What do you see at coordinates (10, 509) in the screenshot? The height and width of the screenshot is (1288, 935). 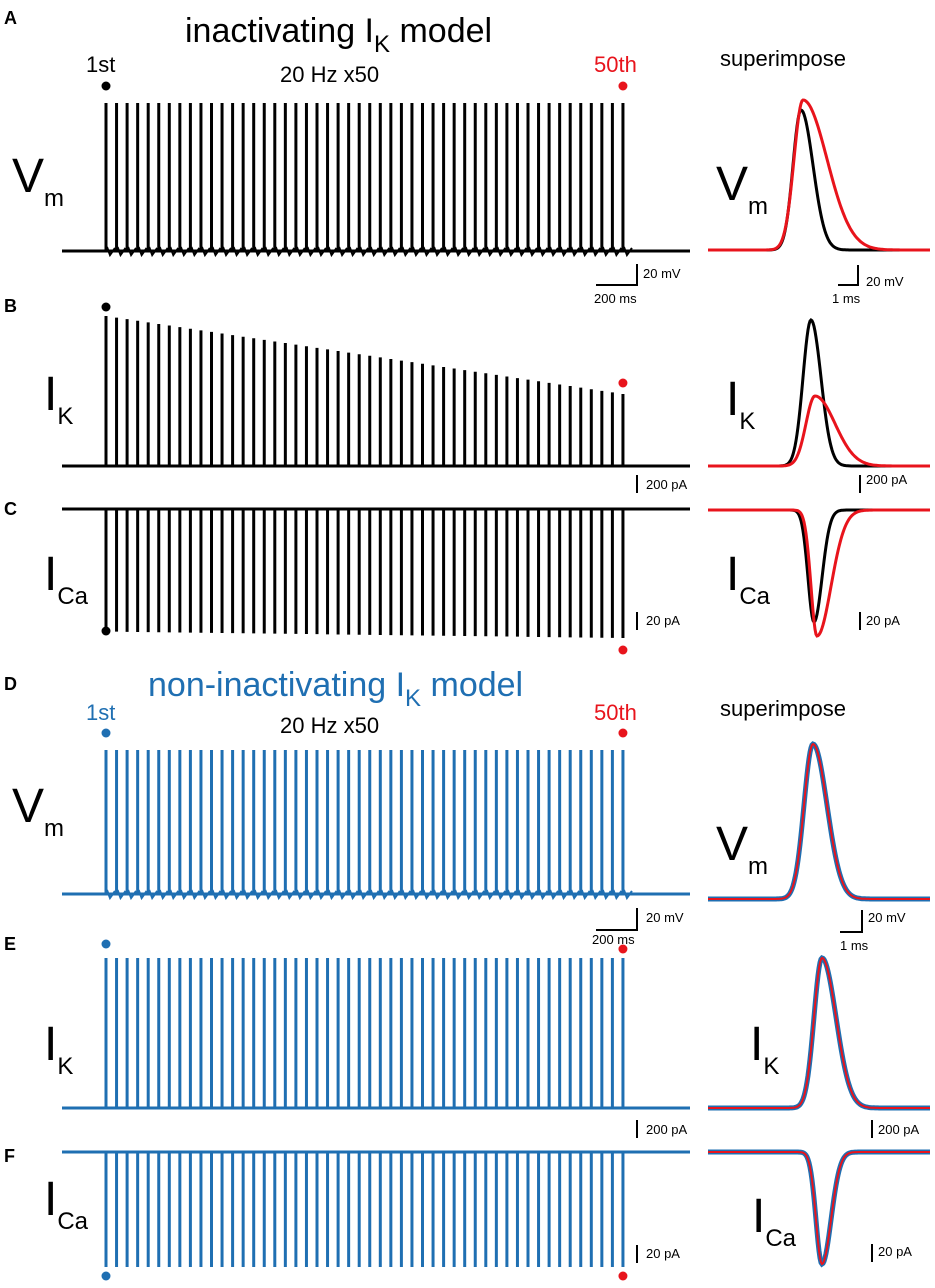 I see `panel-label-c: C` at bounding box center [10, 509].